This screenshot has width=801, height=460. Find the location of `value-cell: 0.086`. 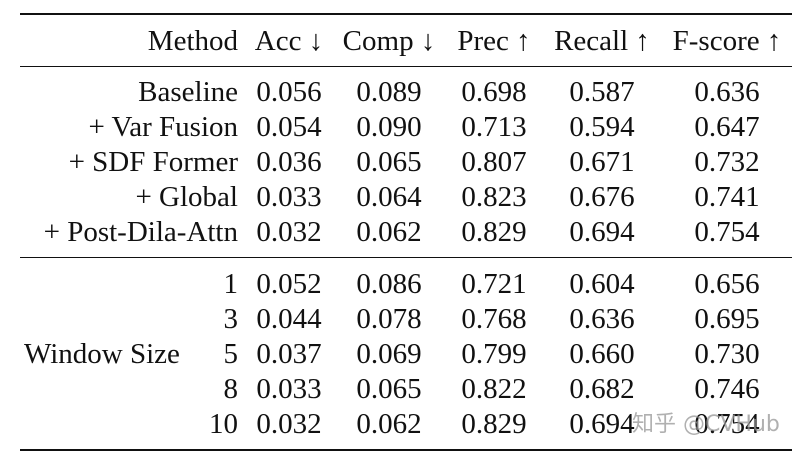

value-cell: 0.086 is located at coordinates (389, 284).